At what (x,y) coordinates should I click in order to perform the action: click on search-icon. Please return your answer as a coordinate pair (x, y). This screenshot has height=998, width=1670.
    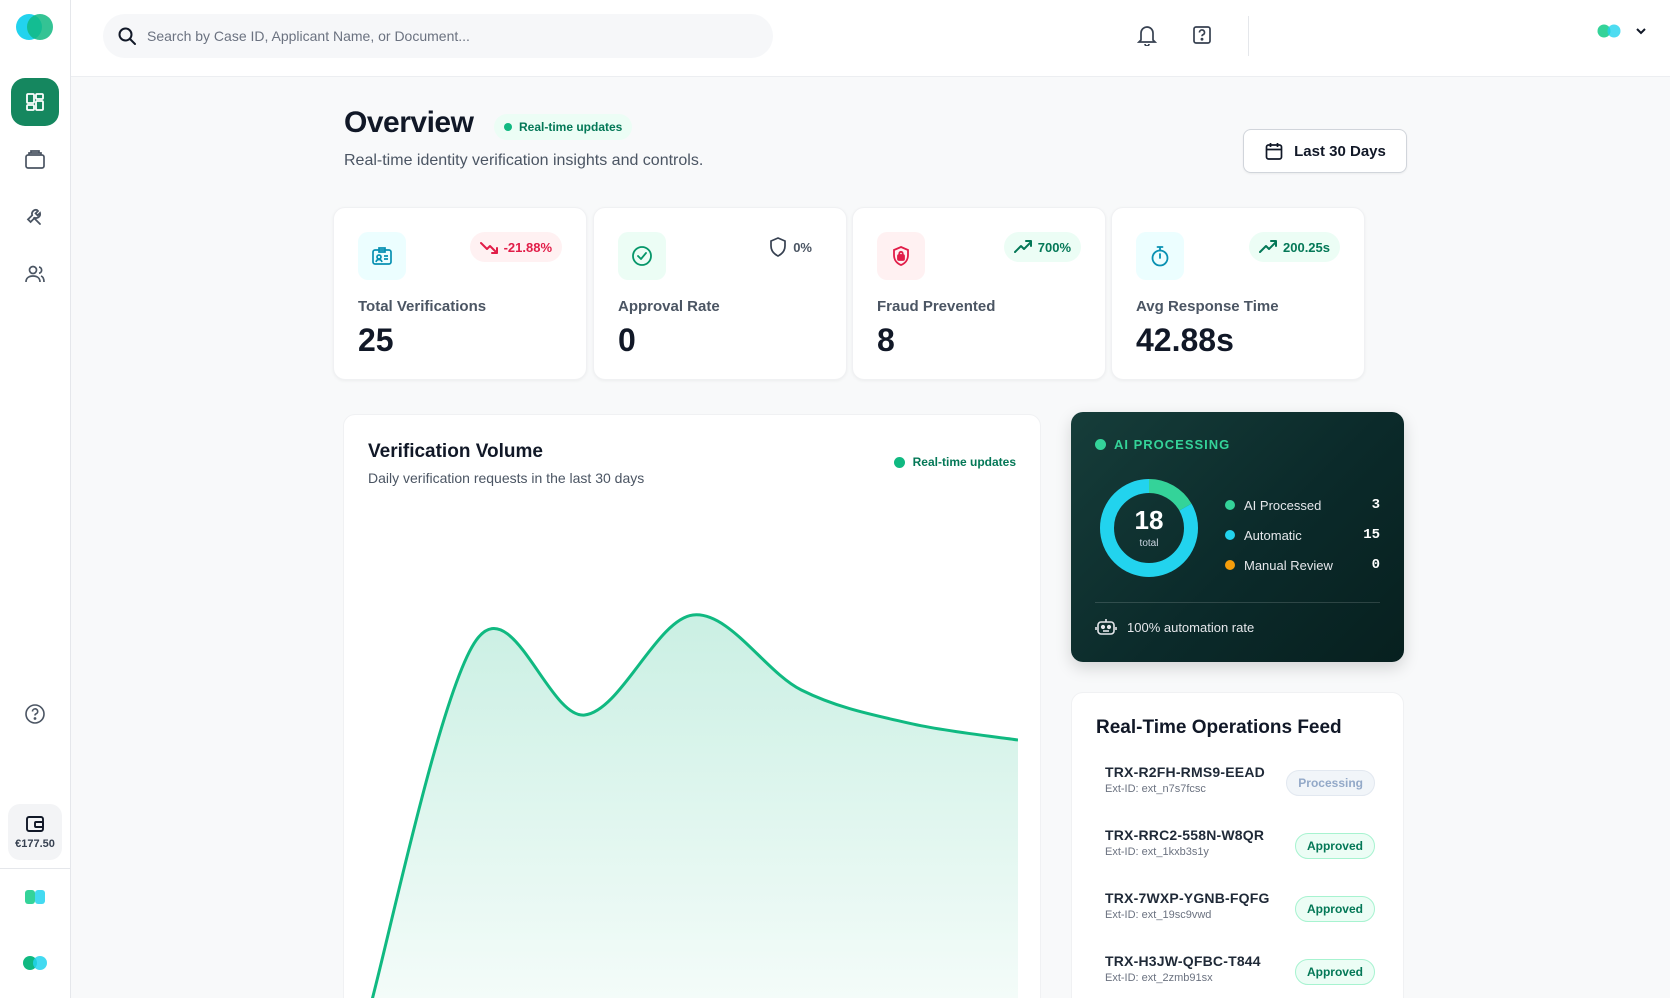
    Looking at the image, I should click on (127, 36).